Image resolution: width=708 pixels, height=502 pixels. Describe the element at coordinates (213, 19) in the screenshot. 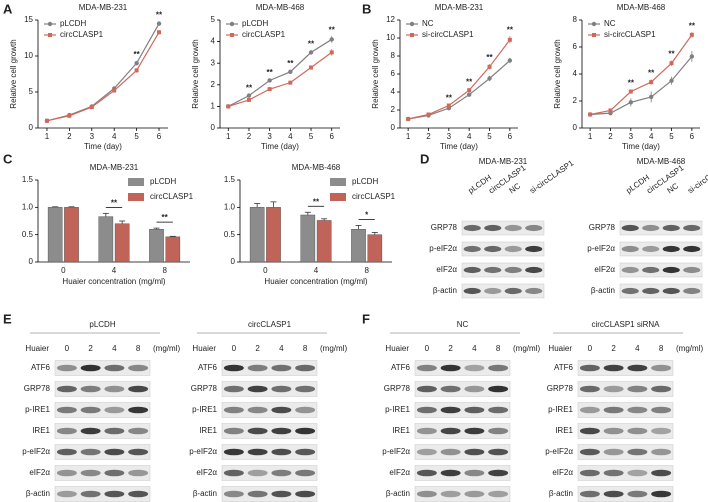

I see `y-tick-label: 5` at that location.